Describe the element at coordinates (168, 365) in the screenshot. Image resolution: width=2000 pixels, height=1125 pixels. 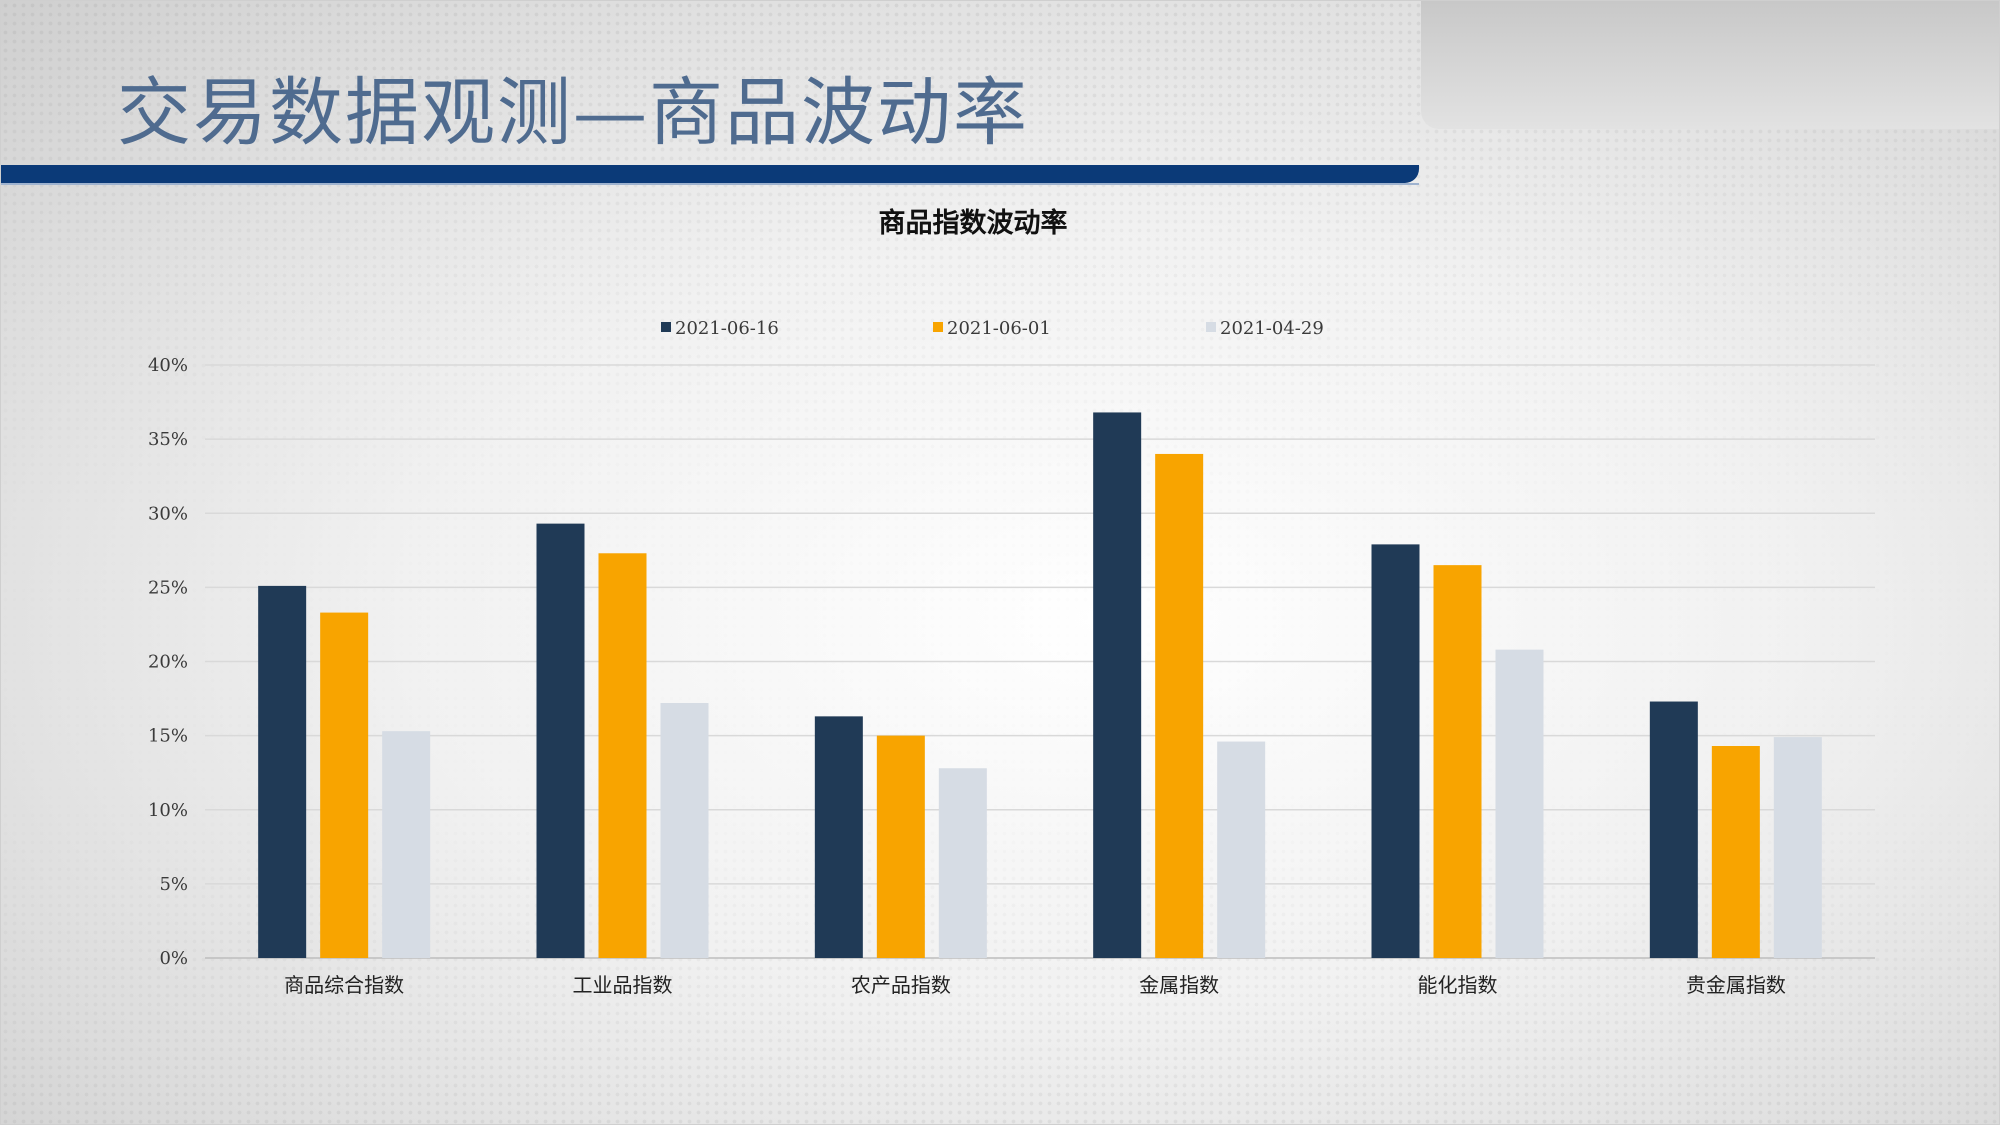
I see `y-tick-label: 40%` at that location.